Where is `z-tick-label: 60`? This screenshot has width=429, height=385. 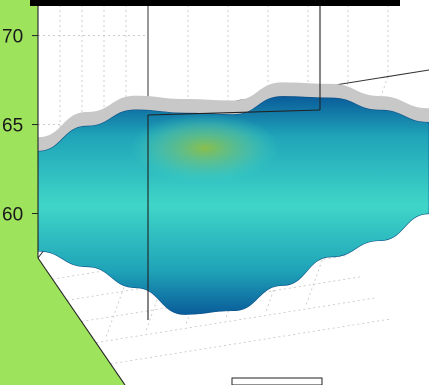 z-tick-label: 60 is located at coordinates (12, 215).